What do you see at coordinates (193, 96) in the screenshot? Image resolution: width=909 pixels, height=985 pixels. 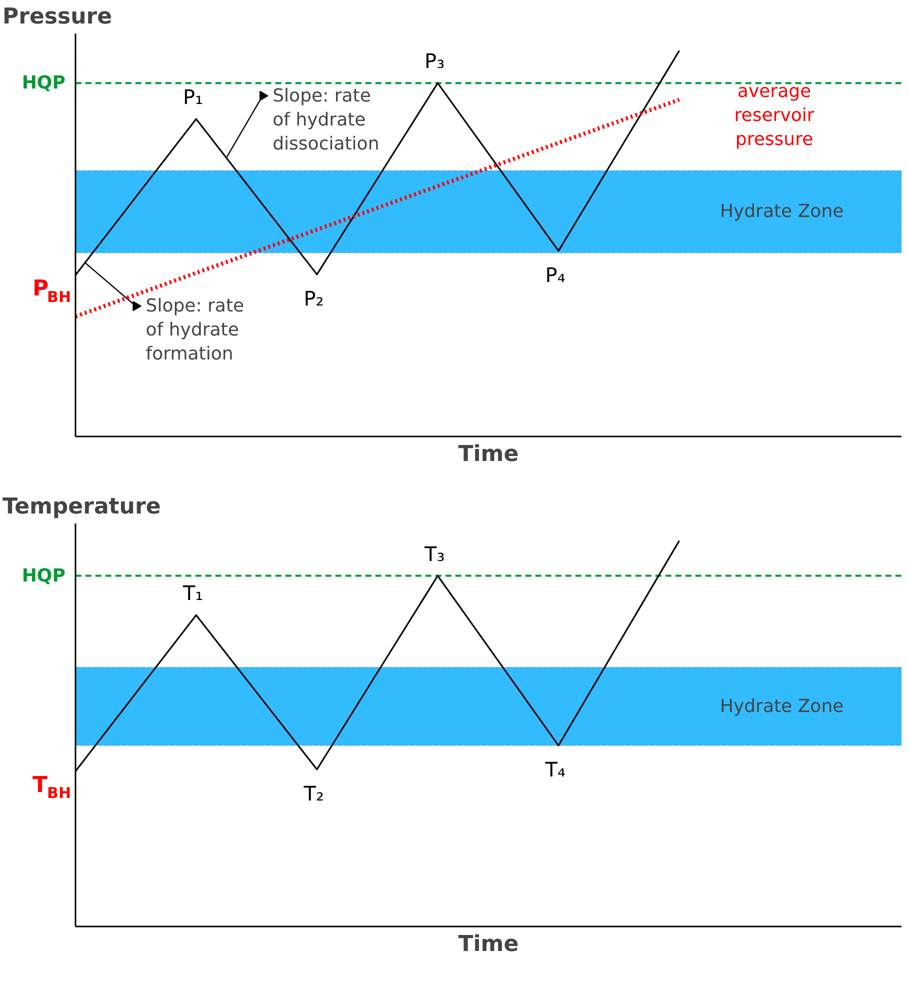 I see `annotation: P₁` at bounding box center [193, 96].